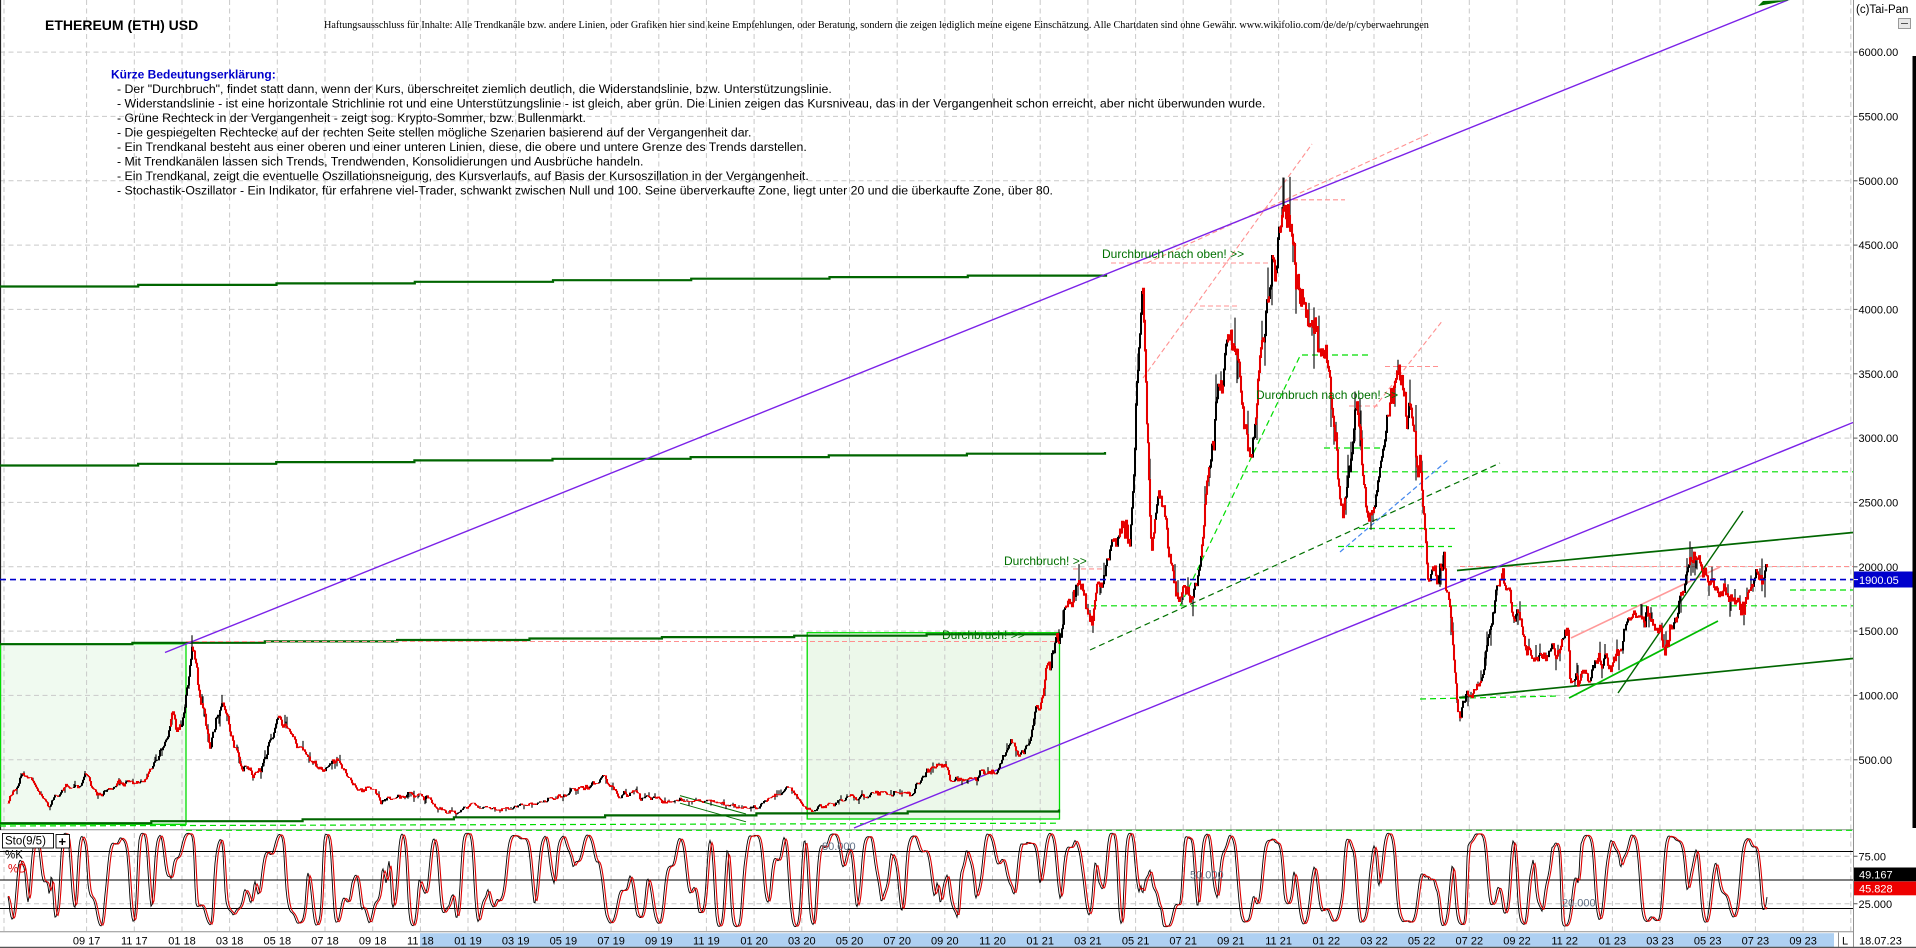 This screenshot has width=1916, height=948. Describe the element at coordinates (1278, 942) in the screenshot. I see `svg-text: 11 21` at that location.